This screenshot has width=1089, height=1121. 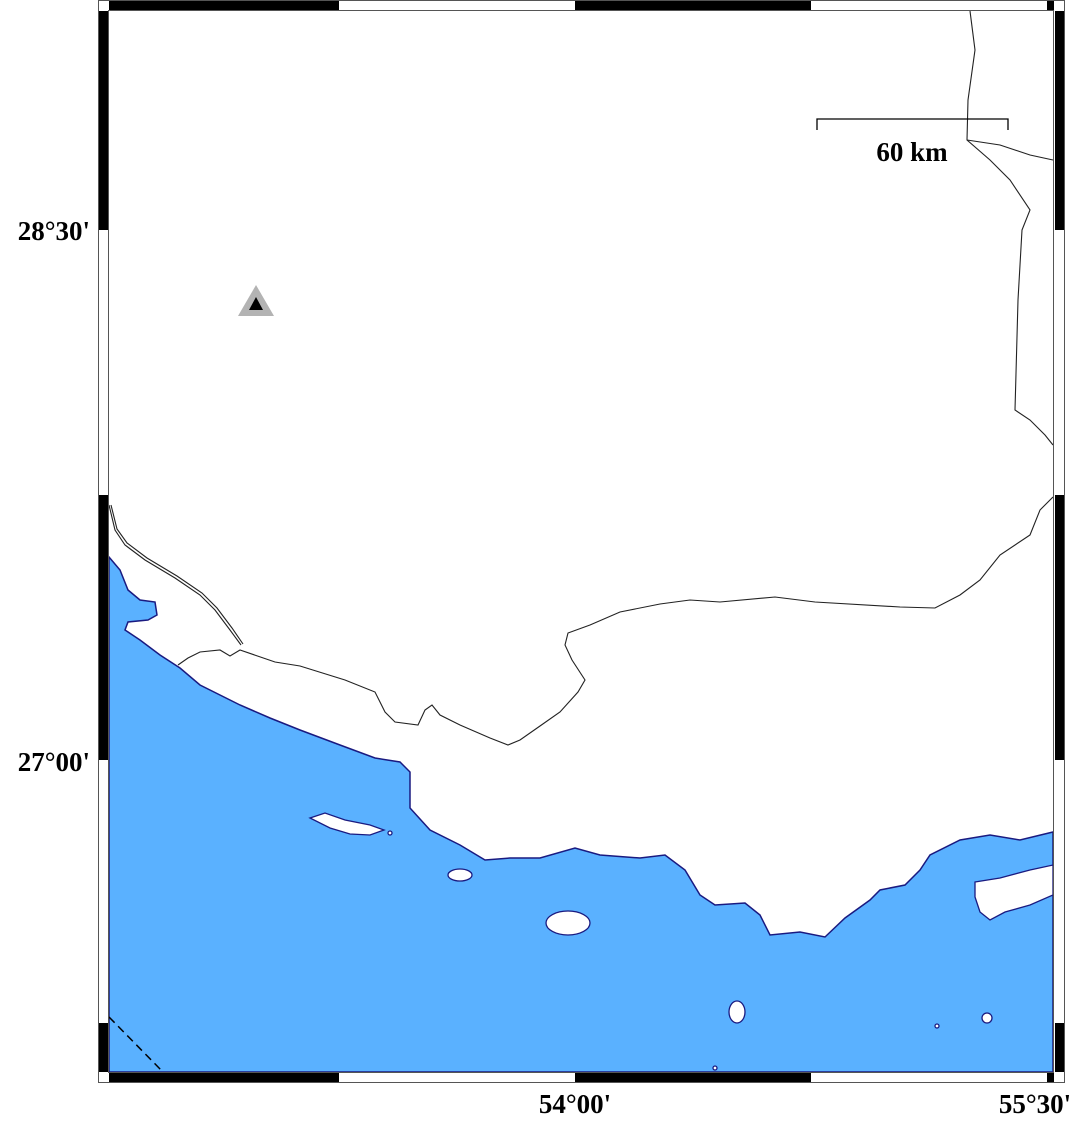 What do you see at coordinates (256, 300) in the screenshot?
I see `station-triangle-icon` at bounding box center [256, 300].